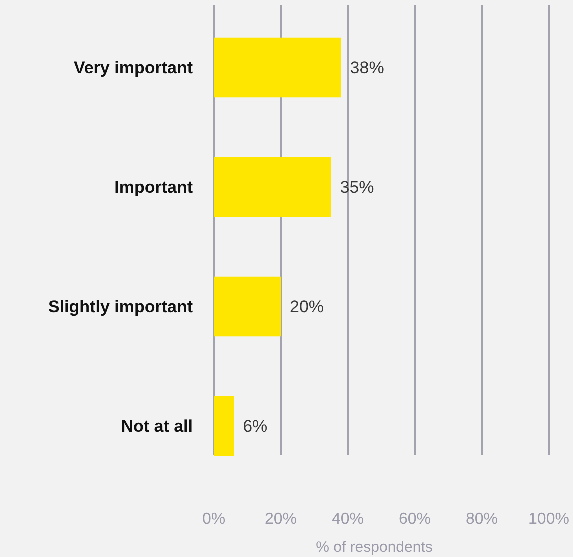  I want to click on y-tick-label: Not at all, so click(157, 426).